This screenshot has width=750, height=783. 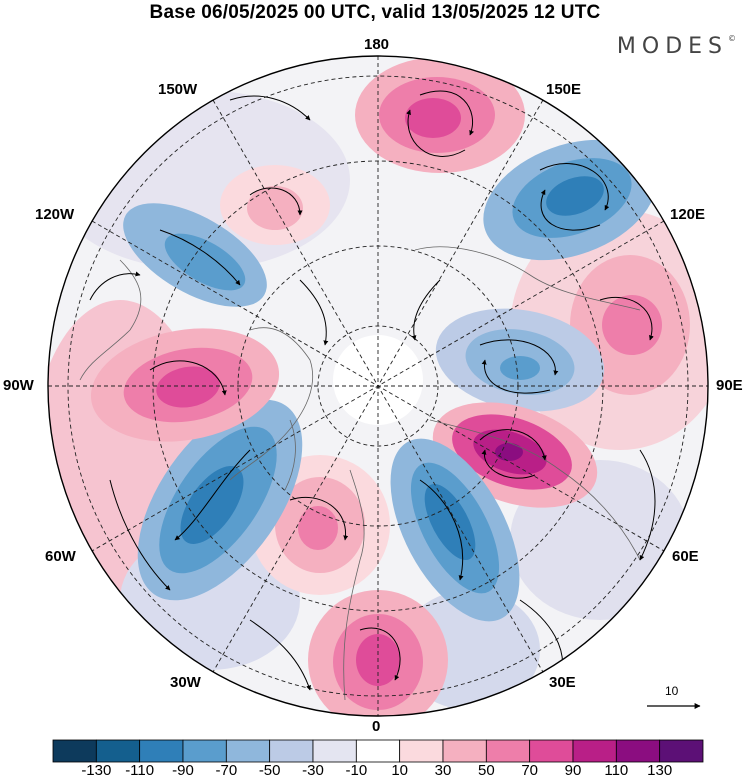 What do you see at coordinates (685, 556) in the screenshot?
I see `lon-label-60e: 60E` at bounding box center [685, 556].